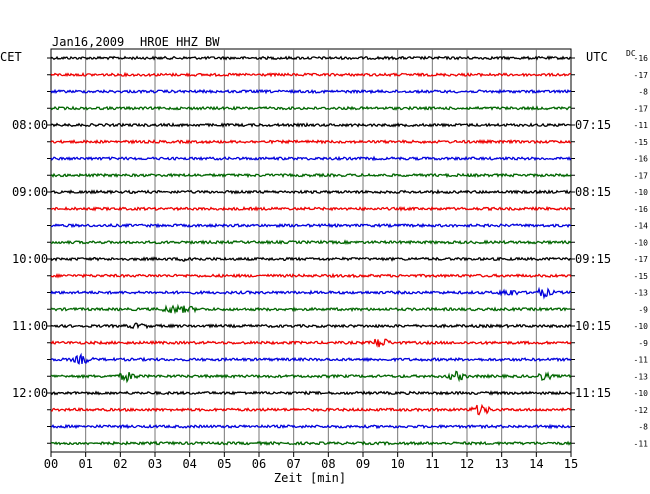  I want to click on cet-time-label: 08:00, so click(30, 125).